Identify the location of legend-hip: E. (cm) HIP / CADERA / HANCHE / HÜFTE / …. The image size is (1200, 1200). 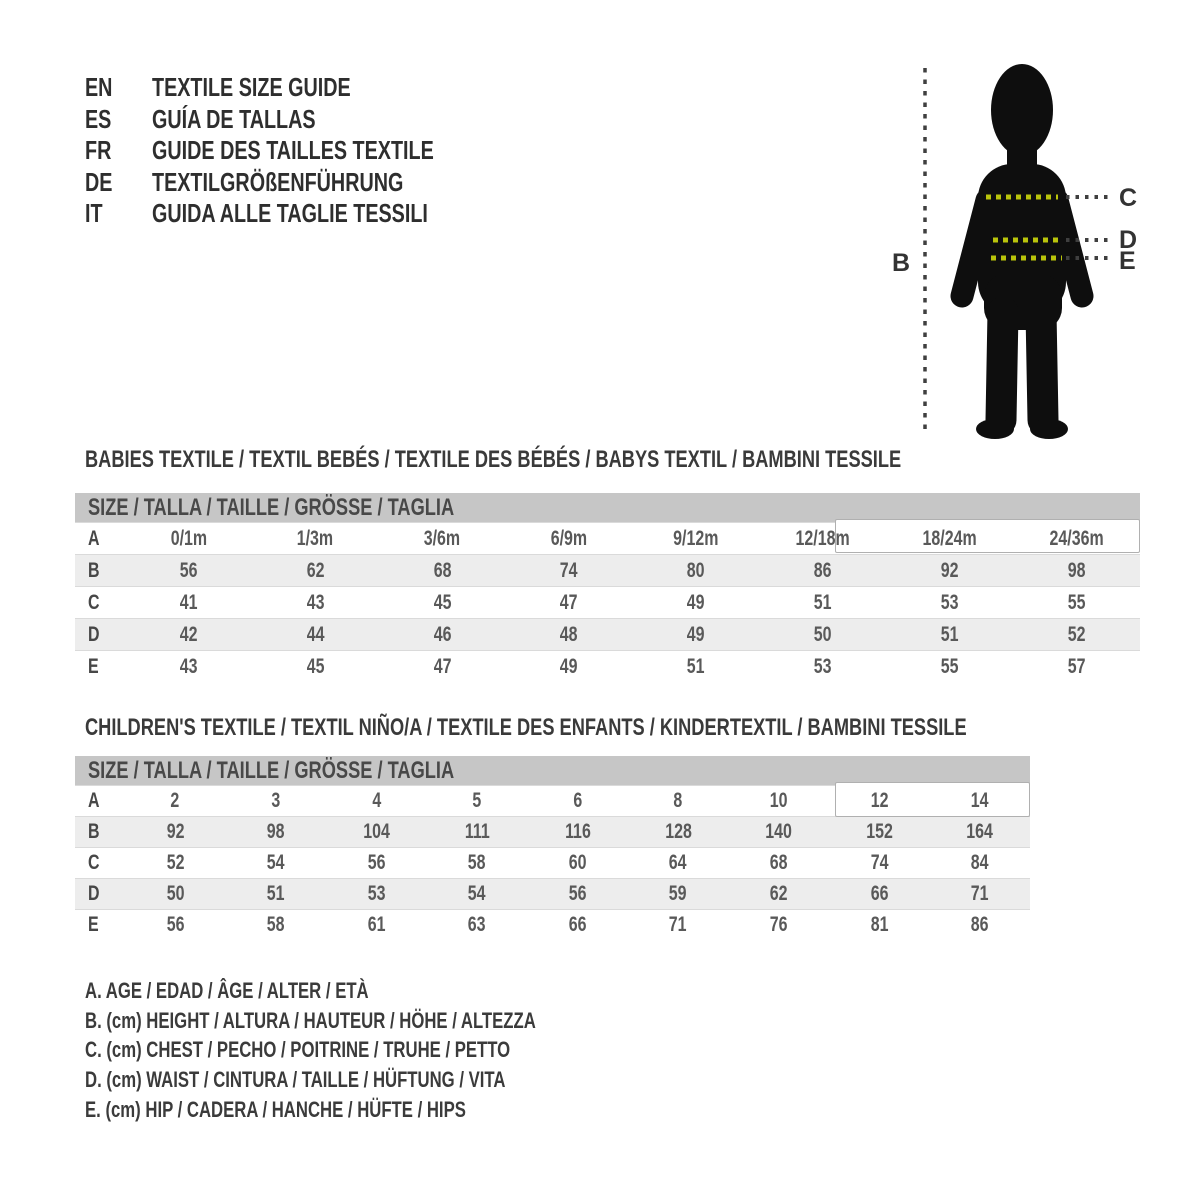
(275, 1110).